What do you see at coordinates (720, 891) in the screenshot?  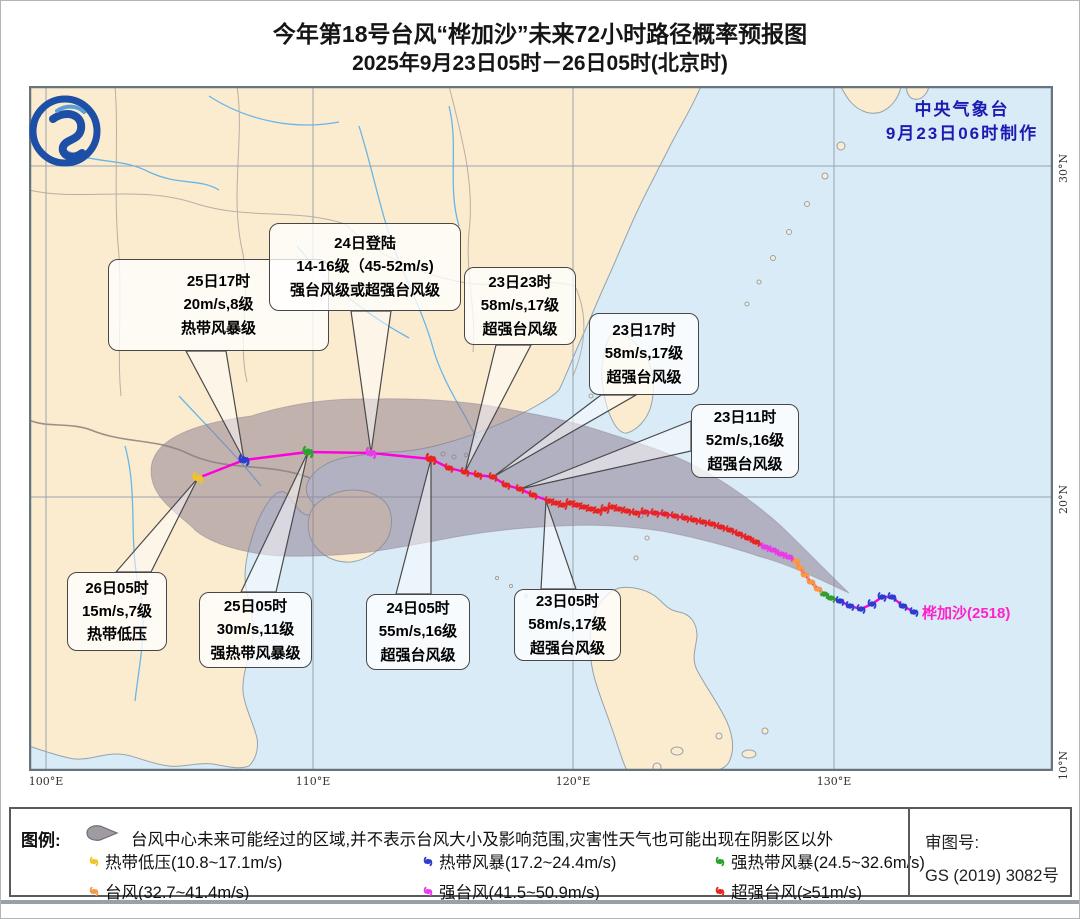 I see `legend-cyclone-icon-super` at bounding box center [720, 891].